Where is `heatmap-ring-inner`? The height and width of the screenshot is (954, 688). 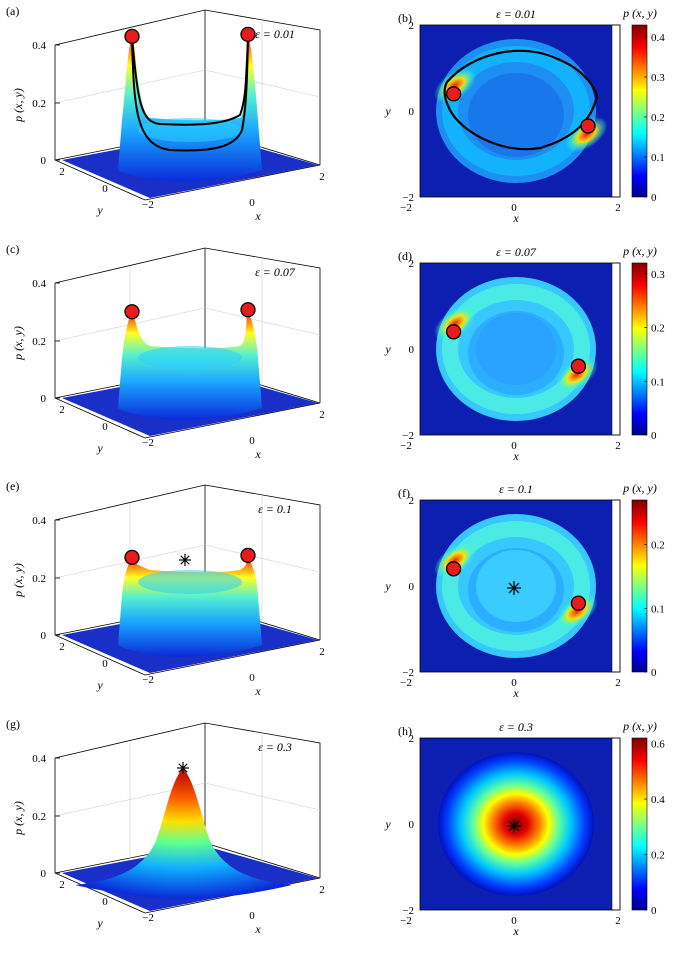
heatmap-ring-inner is located at coordinates (516, 115).